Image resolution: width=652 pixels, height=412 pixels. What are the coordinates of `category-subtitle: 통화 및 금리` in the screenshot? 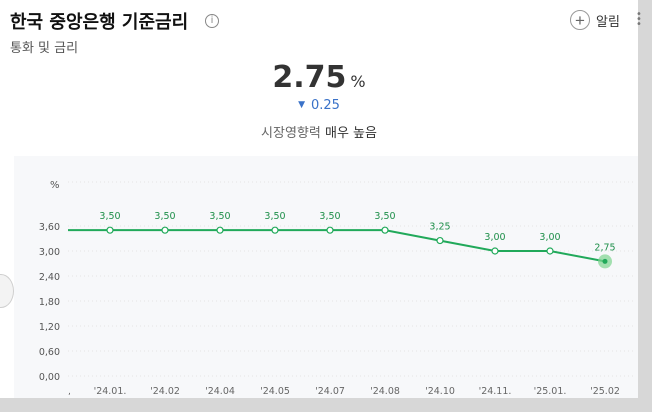 It's located at (44, 48).